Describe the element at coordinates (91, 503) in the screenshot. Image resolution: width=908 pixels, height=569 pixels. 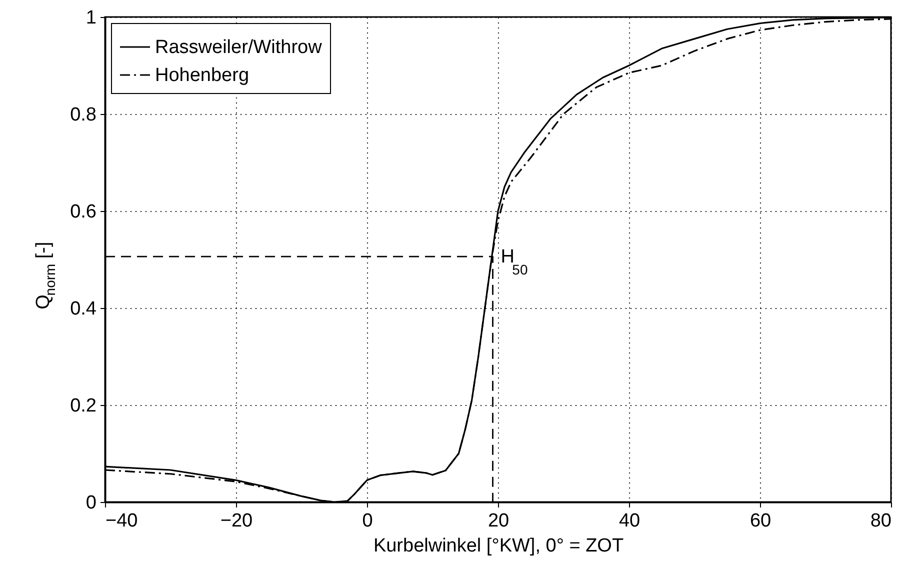
I see `y-tick-label: 0` at that location.